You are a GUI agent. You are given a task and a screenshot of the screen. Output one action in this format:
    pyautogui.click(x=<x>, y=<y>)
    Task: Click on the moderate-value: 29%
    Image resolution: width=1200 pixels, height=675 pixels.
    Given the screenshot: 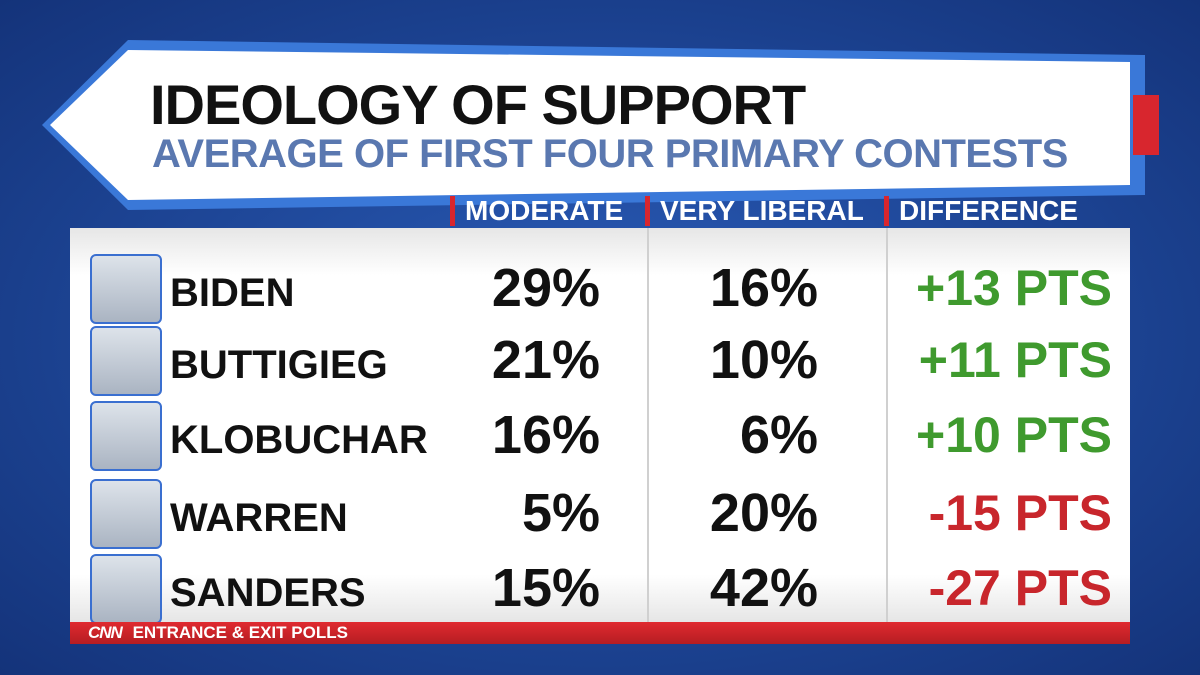 What is the action you would take?
    pyautogui.click(x=545, y=288)
    